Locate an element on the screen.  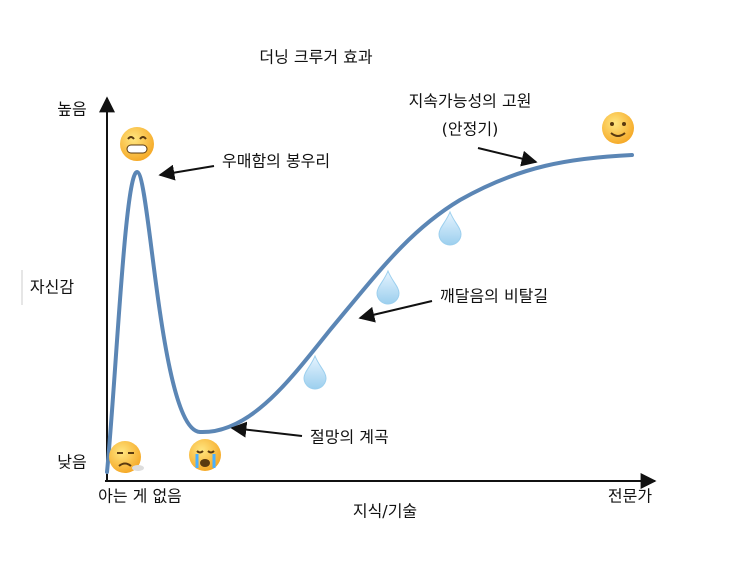
annotation: 우매함의 봉우리 is located at coordinates (276, 161).